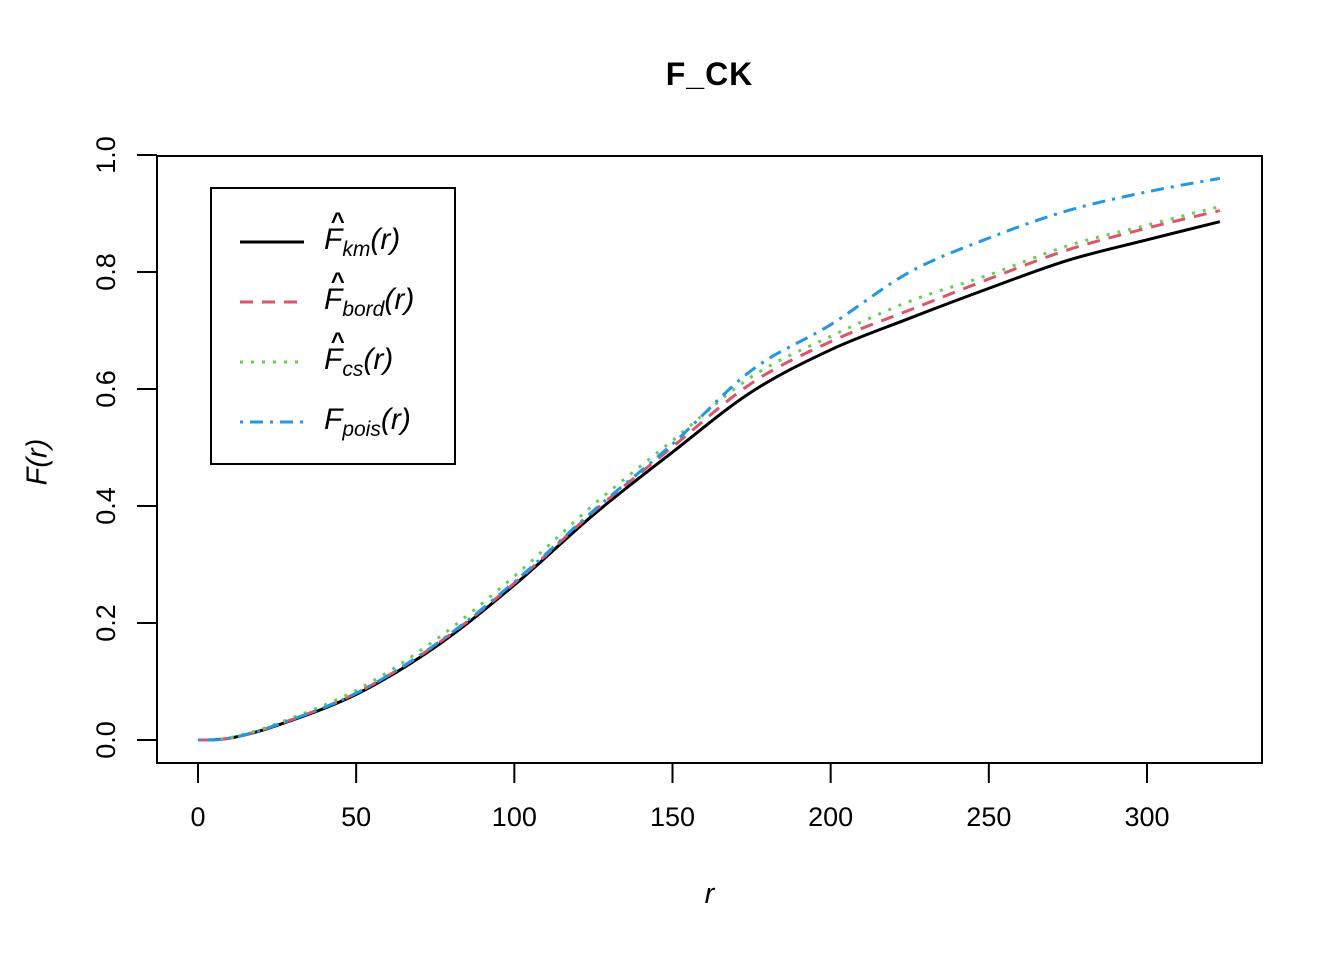  I want to click on x-tick-label: 200, so click(830, 817).